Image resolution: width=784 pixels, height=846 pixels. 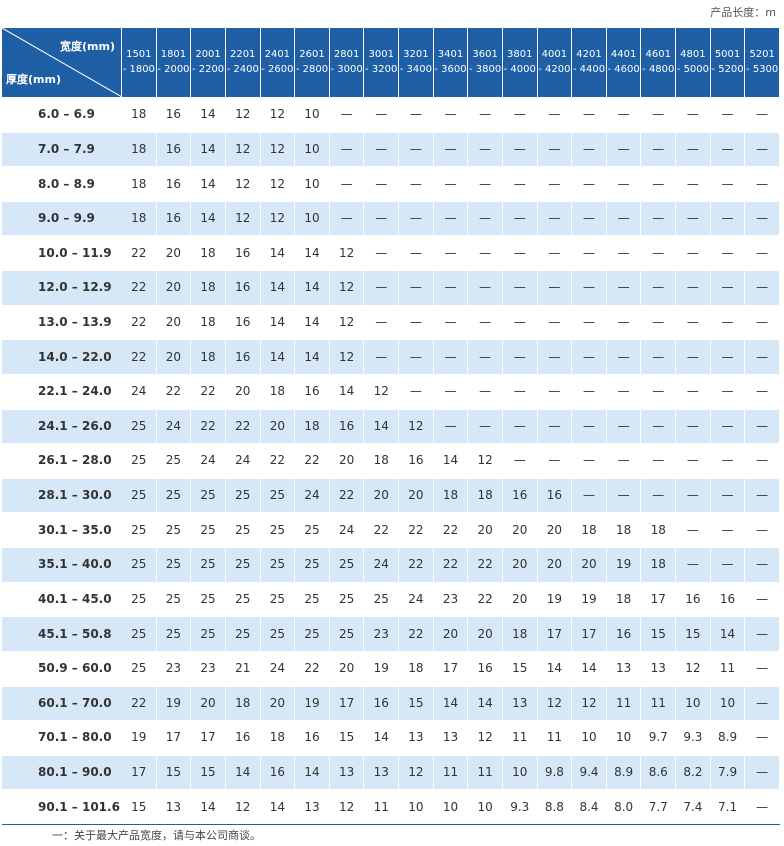 What do you see at coordinates (589, 806) in the screenshot?
I see `table-cell: 8.4` at bounding box center [589, 806].